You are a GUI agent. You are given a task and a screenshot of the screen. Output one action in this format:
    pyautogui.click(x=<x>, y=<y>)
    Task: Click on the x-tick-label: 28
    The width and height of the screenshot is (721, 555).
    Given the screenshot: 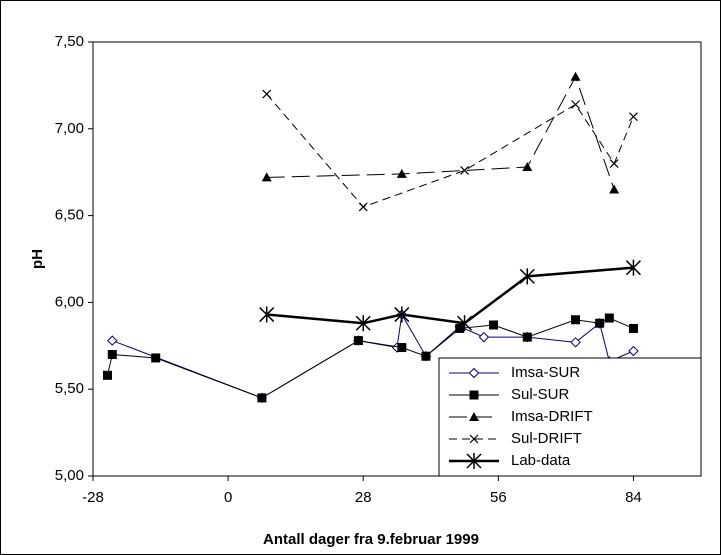 What is the action you would take?
    pyautogui.click(x=363, y=497)
    